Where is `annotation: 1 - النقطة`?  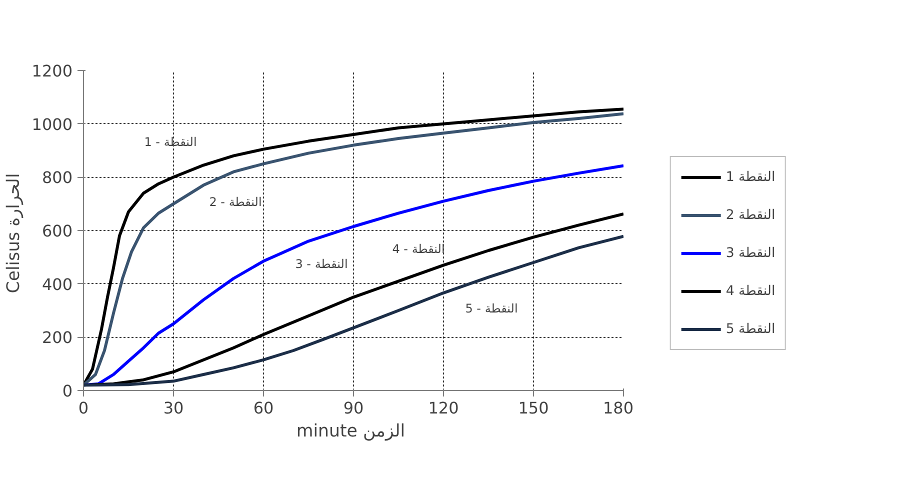
annotation: 1 - النقطة is located at coordinates (170, 142).